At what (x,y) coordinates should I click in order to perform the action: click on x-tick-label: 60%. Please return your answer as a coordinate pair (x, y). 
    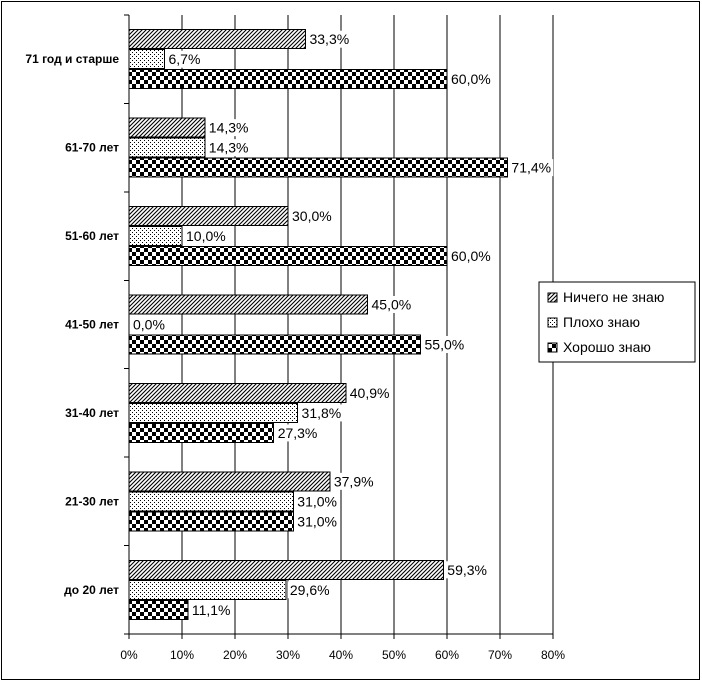
    Looking at the image, I should click on (447, 655).